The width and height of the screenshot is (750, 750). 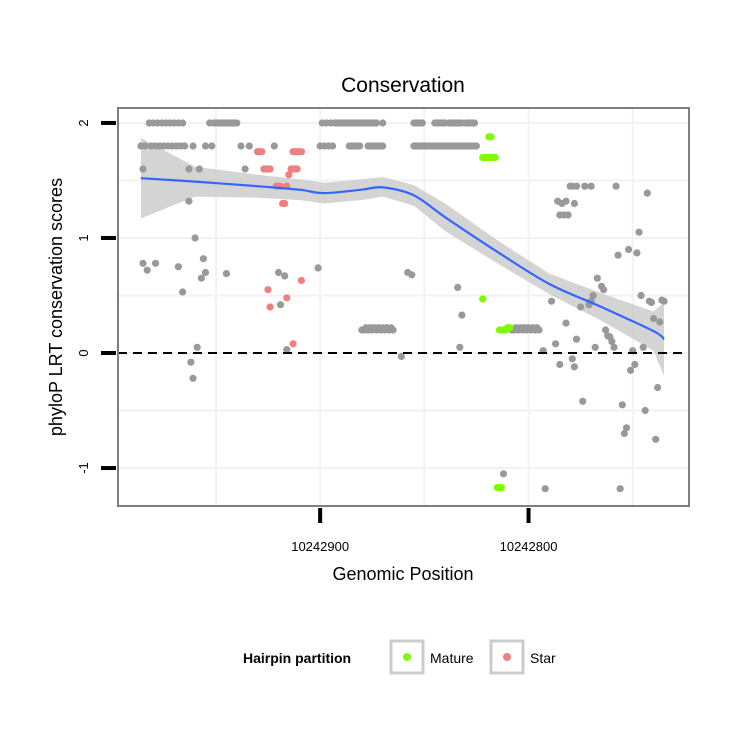 I want to click on legend-swatch-mature, so click(x=407, y=657).